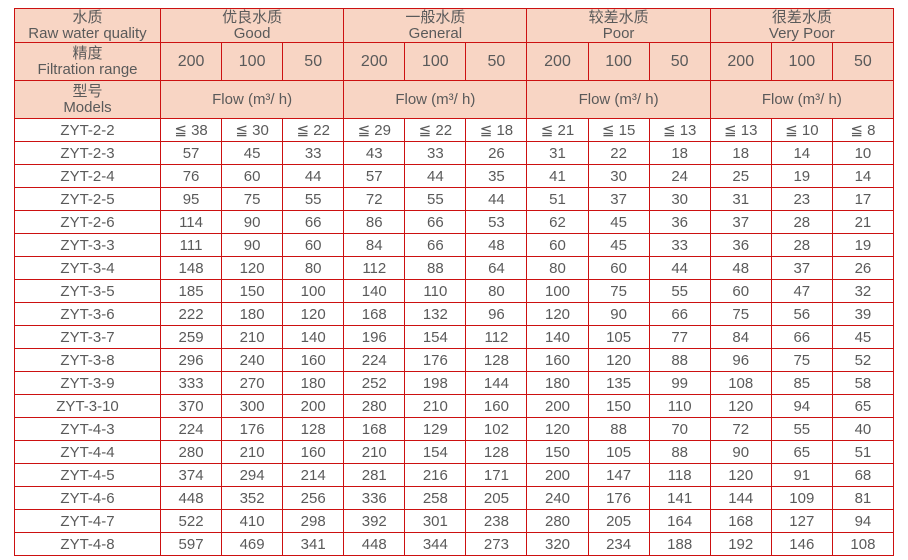 The image size is (908, 560). What do you see at coordinates (191, 475) in the screenshot?
I see `flow-value-cell: 374` at bounding box center [191, 475].